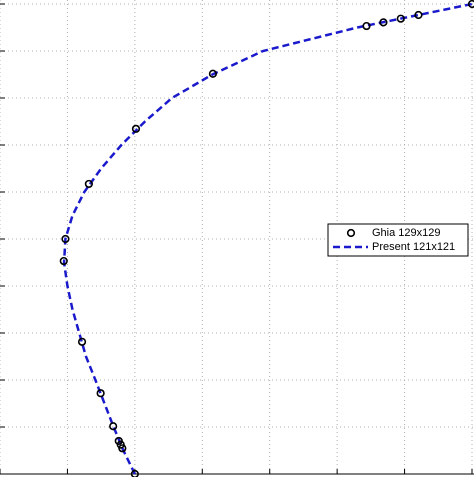  What do you see at coordinates (413, 247) in the screenshot?
I see `legend-label: Present 121x121` at bounding box center [413, 247].